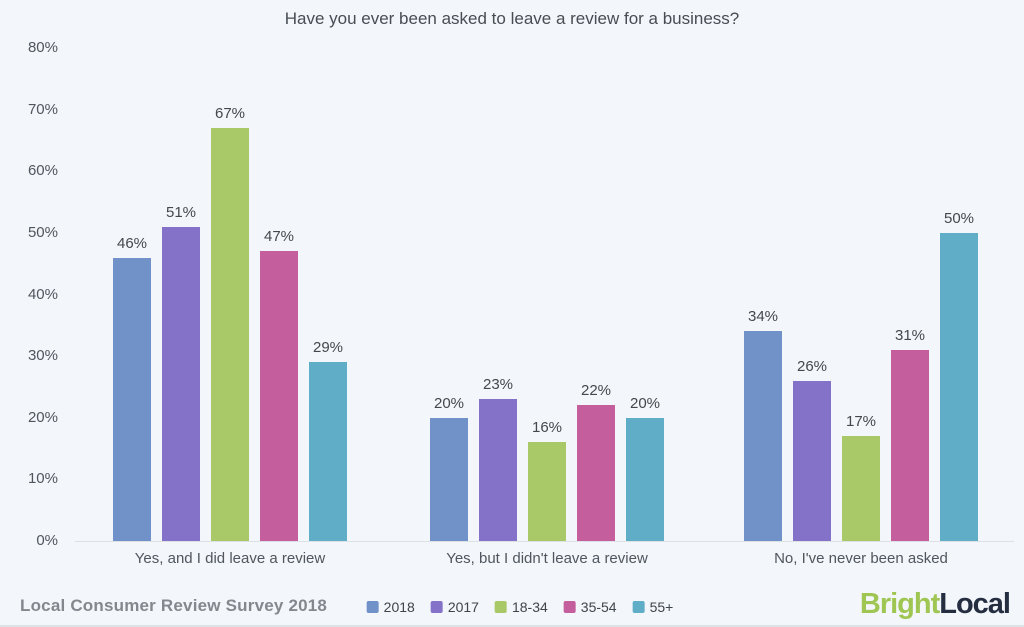 This screenshot has width=1024, height=627. Describe the element at coordinates (230, 558) in the screenshot. I see `category-label: Yes, and I did leave a review` at that location.